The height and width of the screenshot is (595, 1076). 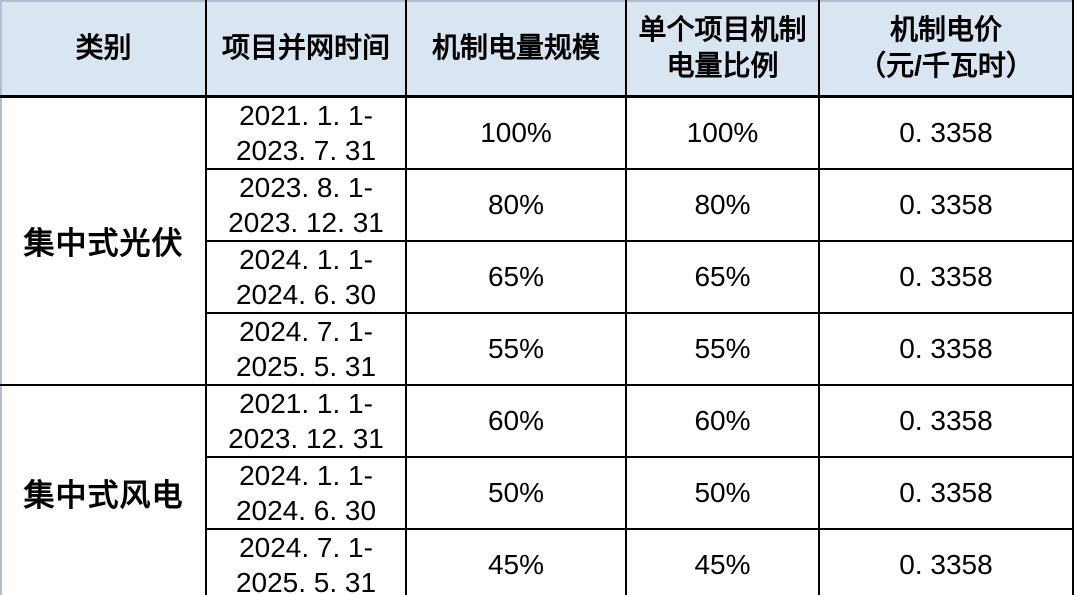 I want to click on scale-cell: 80%, so click(x=516, y=204).